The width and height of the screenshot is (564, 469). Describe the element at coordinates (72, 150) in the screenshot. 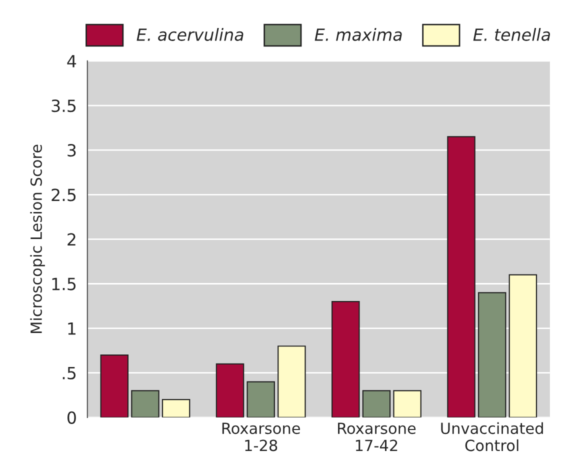

I see `y-tick-label: 3` at that location.